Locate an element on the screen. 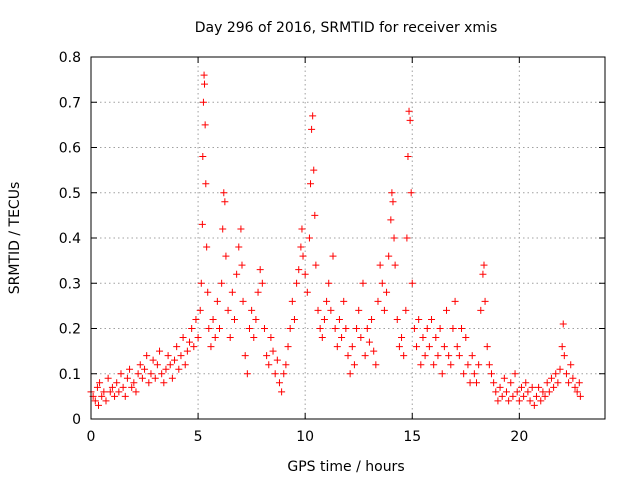  y-tick-label: 0.2 is located at coordinates (70, 330).